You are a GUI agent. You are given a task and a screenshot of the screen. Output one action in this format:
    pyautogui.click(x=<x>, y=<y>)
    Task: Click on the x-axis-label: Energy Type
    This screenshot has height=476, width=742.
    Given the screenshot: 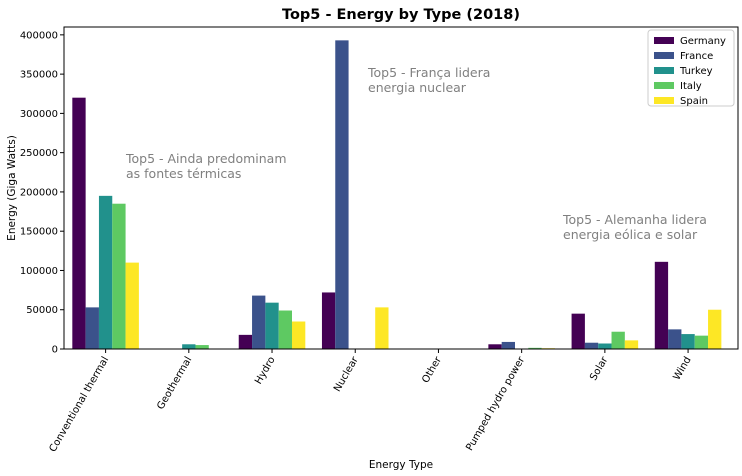 What is the action you would take?
    pyautogui.click(x=401, y=465)
    